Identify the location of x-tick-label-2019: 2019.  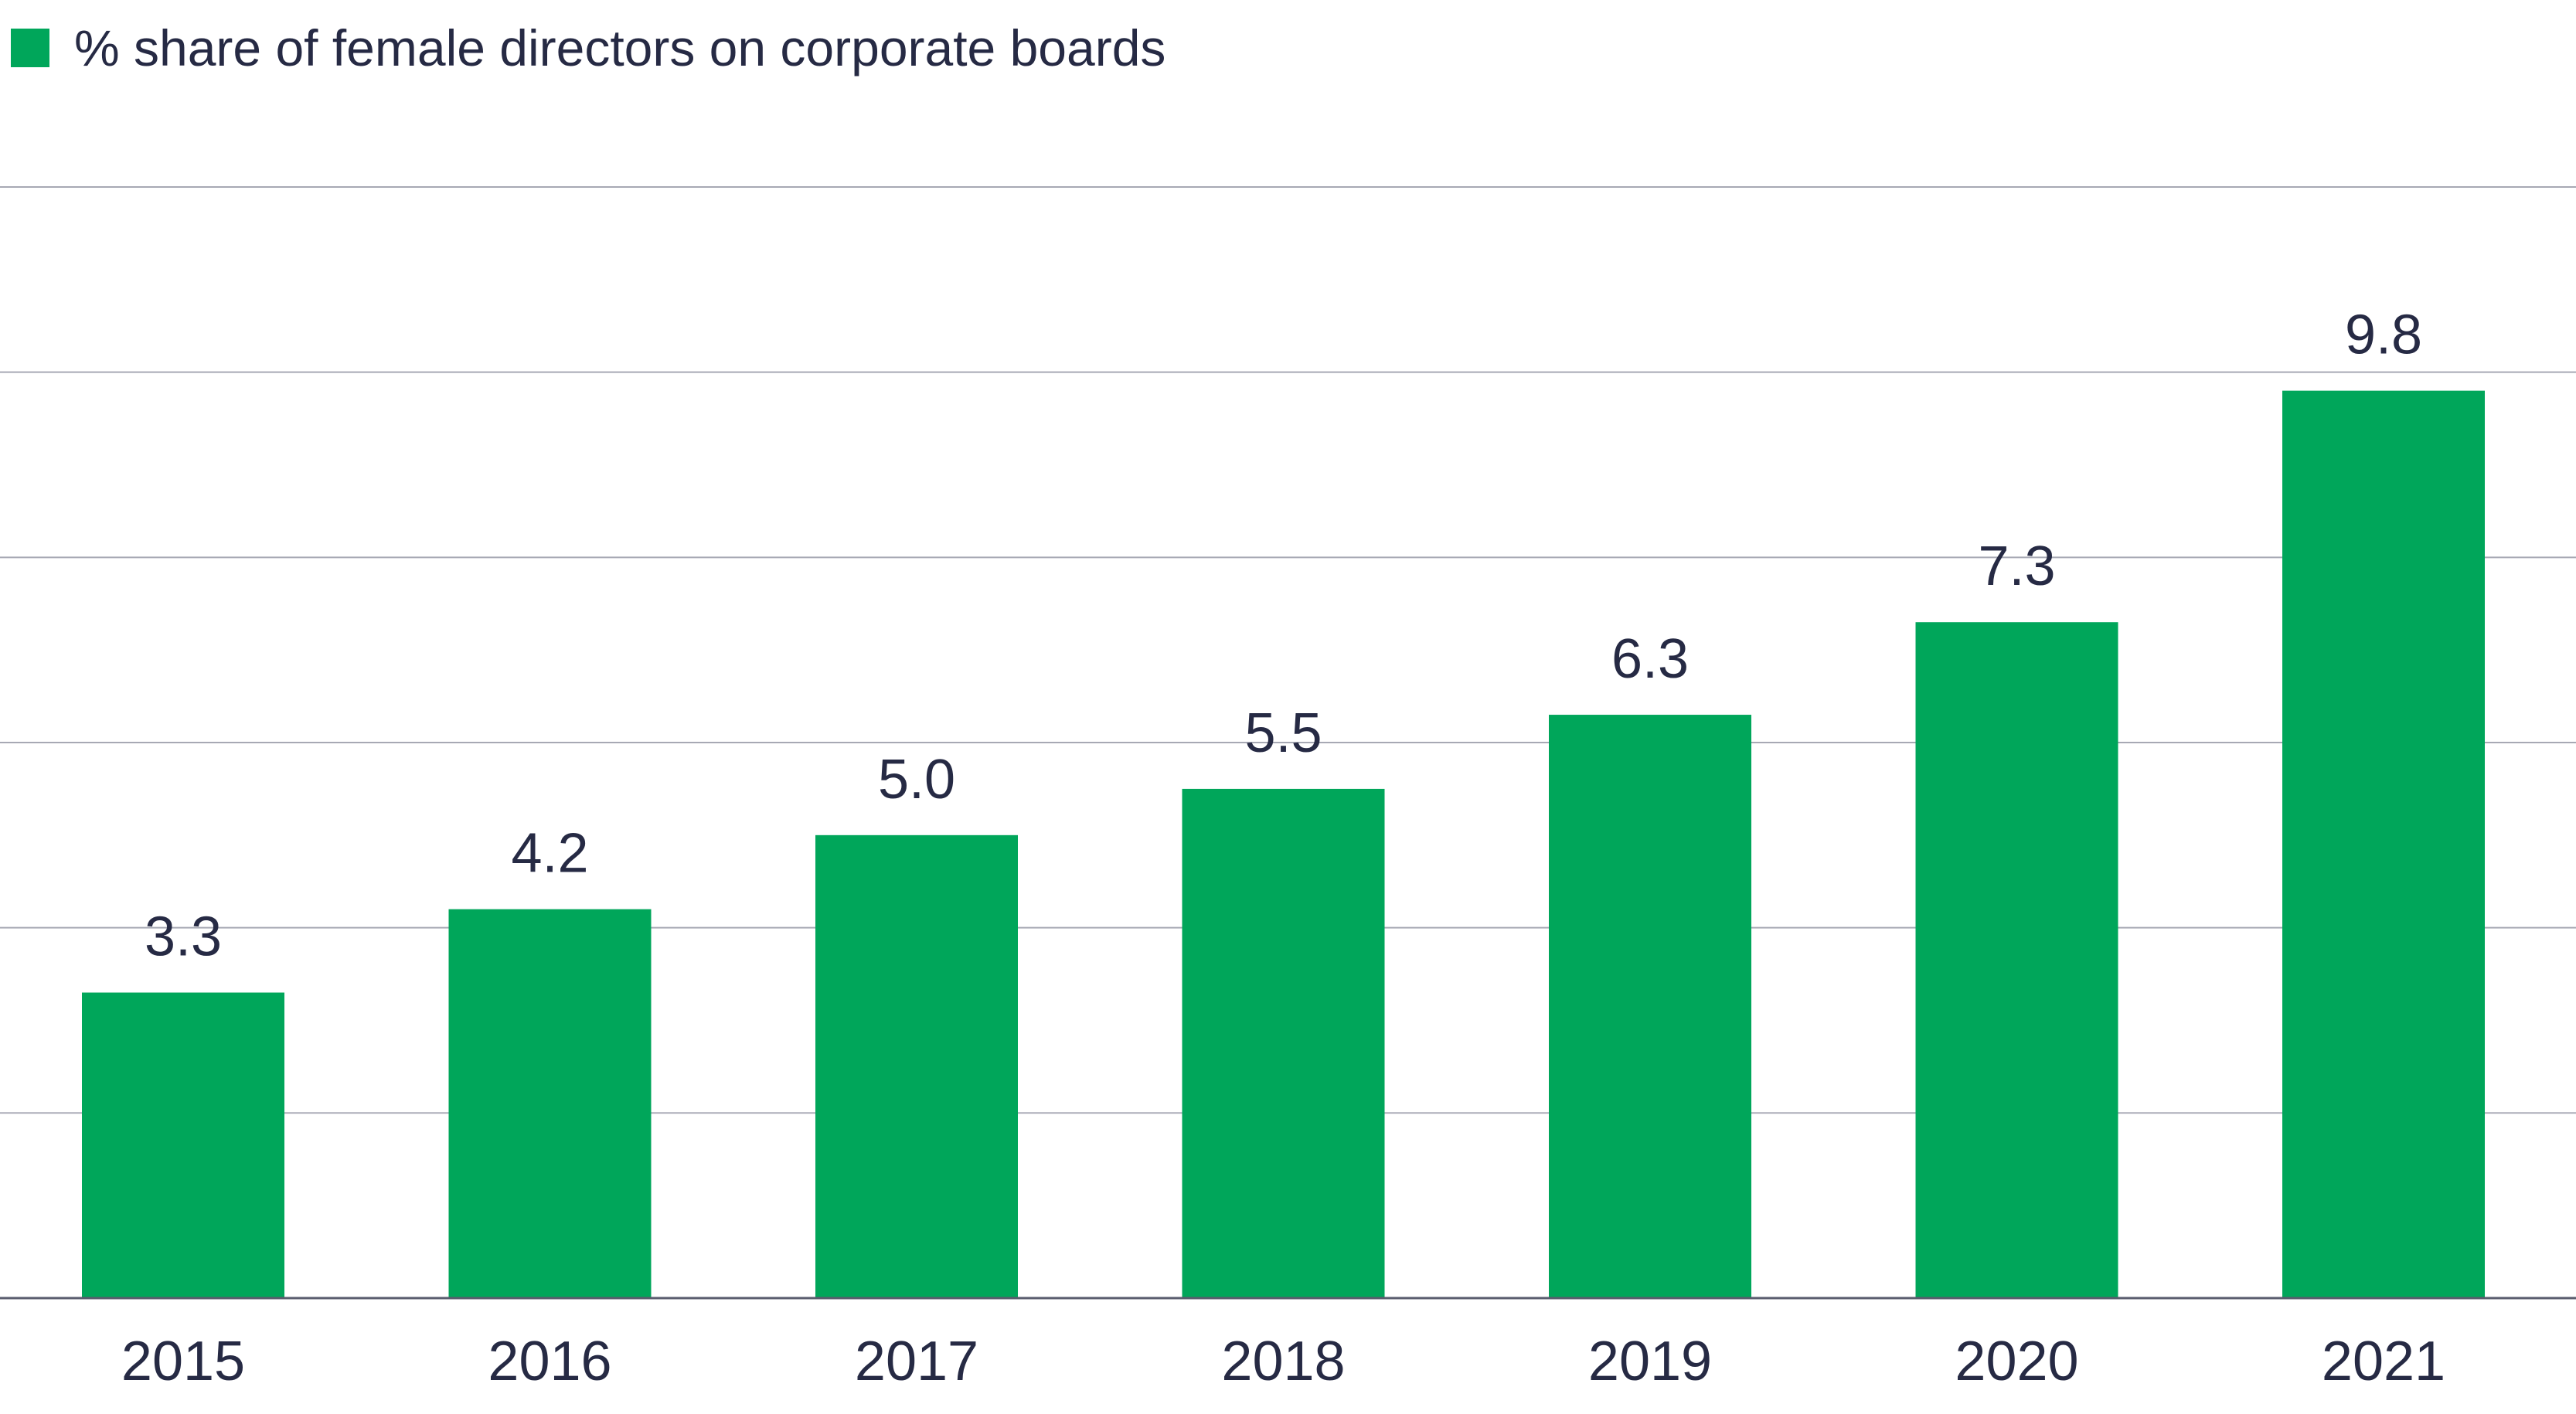
(1650, 1361).